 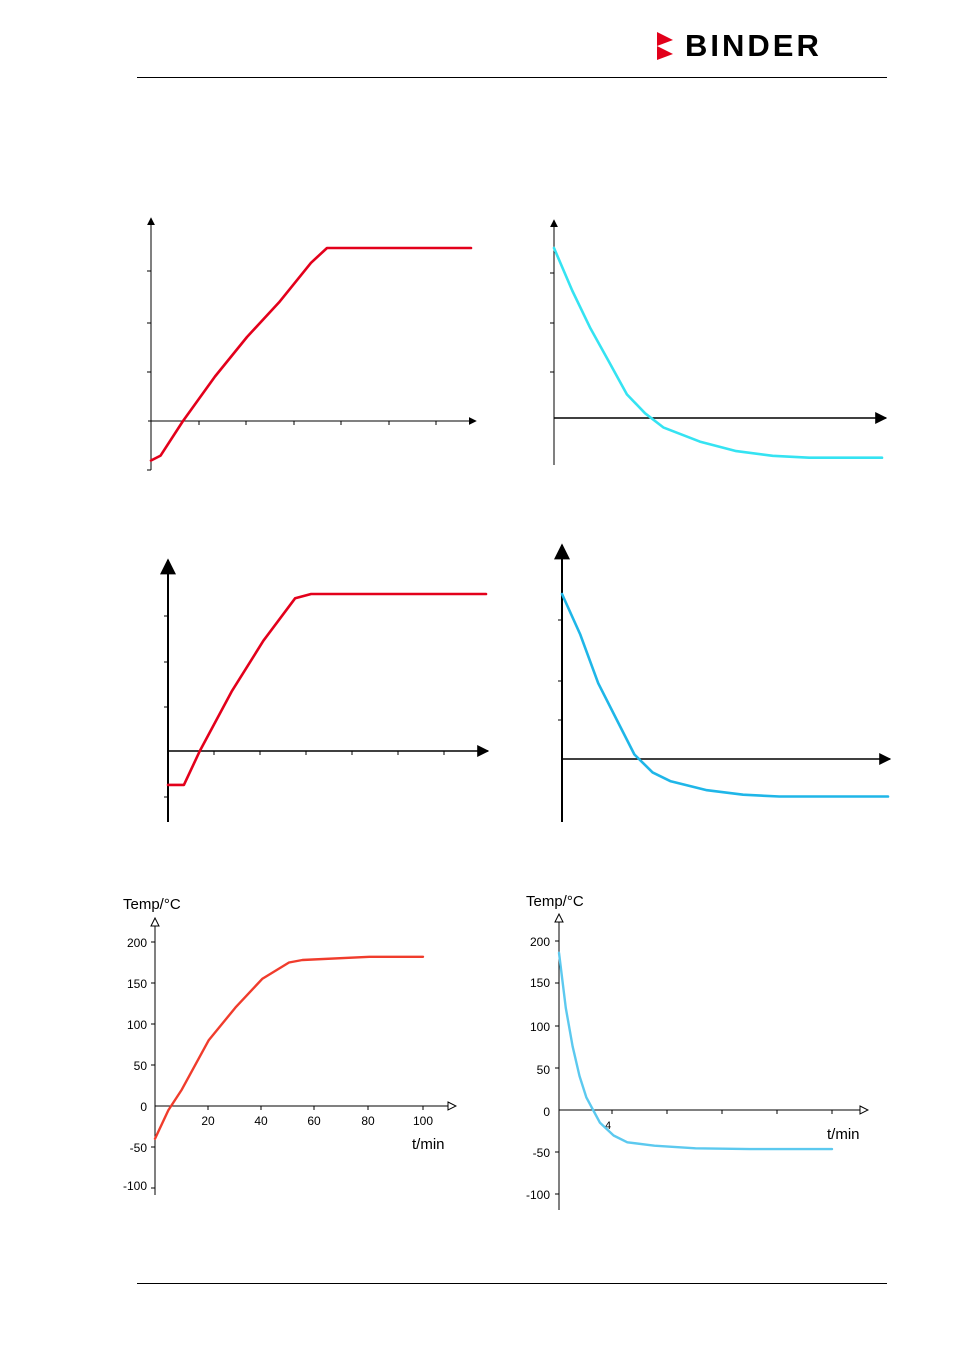 I want to click on chart-6-y-tick-label: -100, so click(x=538, y=1195).